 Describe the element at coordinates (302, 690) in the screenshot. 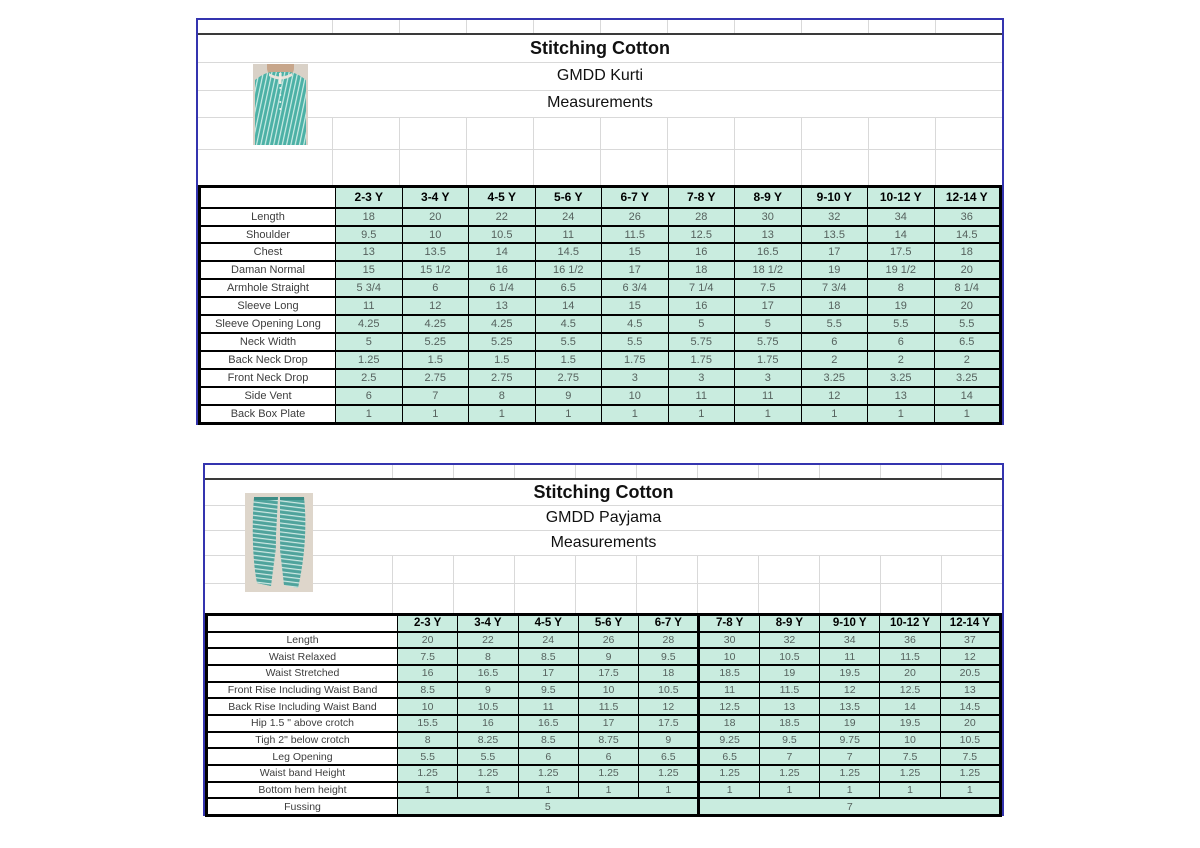

I see `row-label: Front Rise Including Waist Band` at that location.